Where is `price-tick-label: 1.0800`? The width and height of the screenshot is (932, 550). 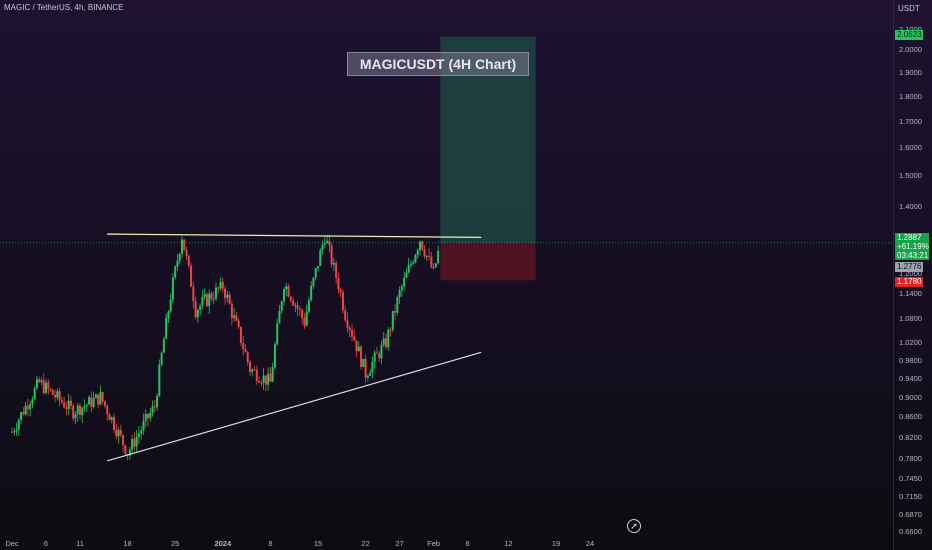 price-tick-label: 1.0800 is located at coordinates (910, 318).